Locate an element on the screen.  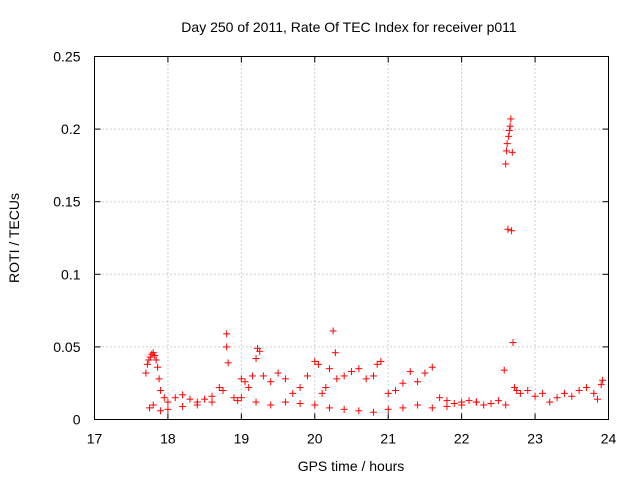
y-tick-label: 0 is located at coordinates (77, 420).